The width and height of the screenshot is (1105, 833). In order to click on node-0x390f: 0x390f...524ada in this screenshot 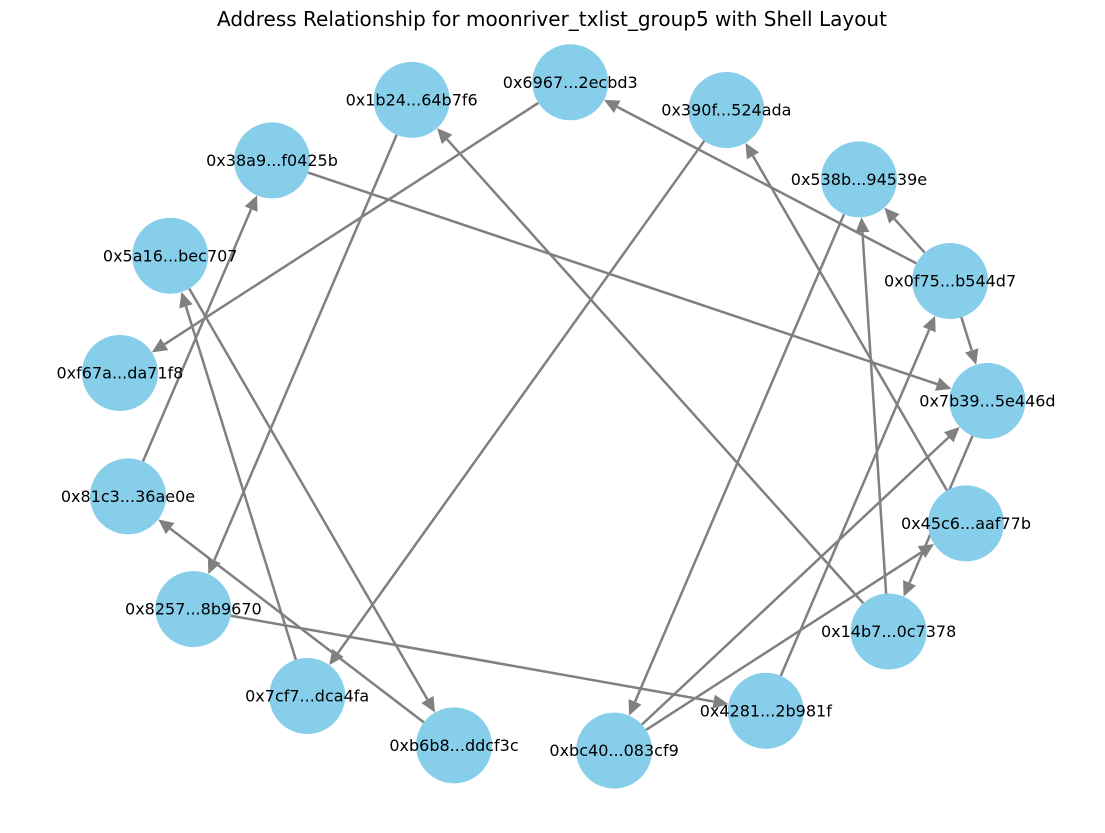, I will do `click(726, 110)`.